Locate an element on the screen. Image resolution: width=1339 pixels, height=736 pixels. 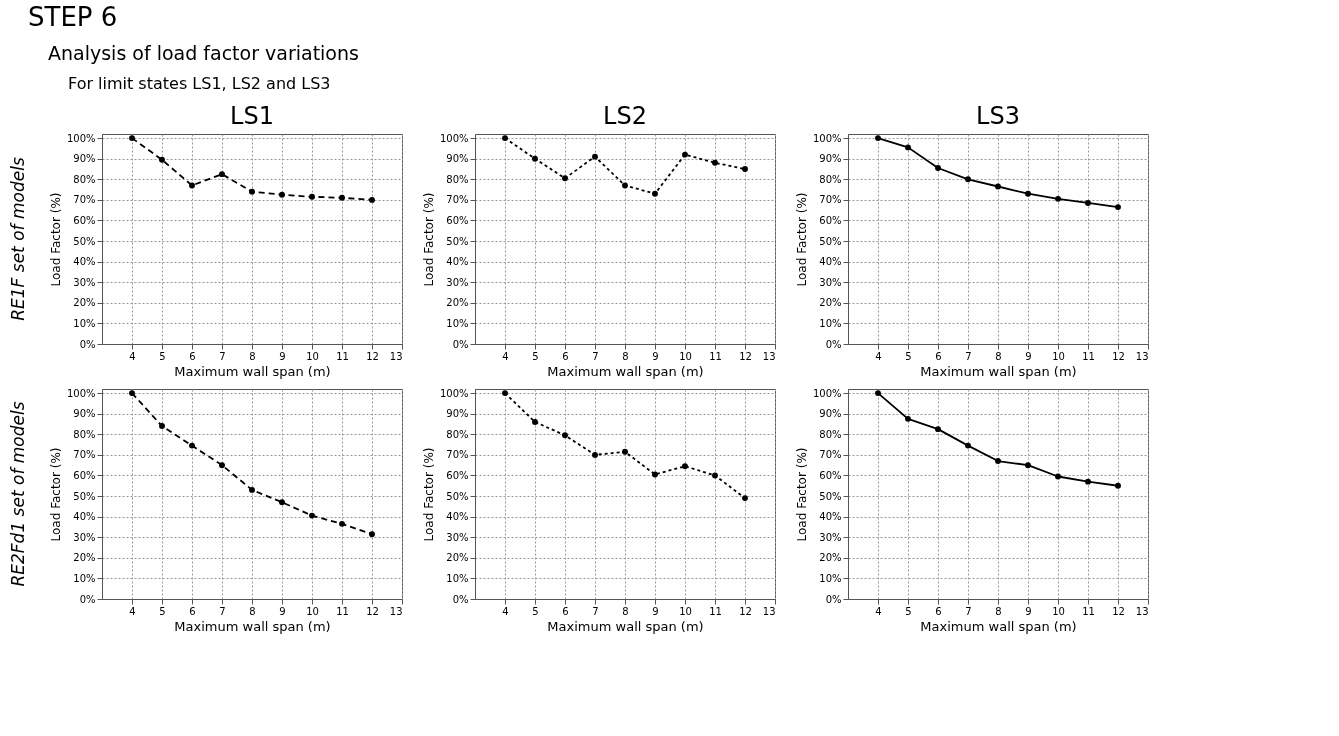
text: For limit states LS1, LS2 and LS3 is located at coordinates (199, 83).